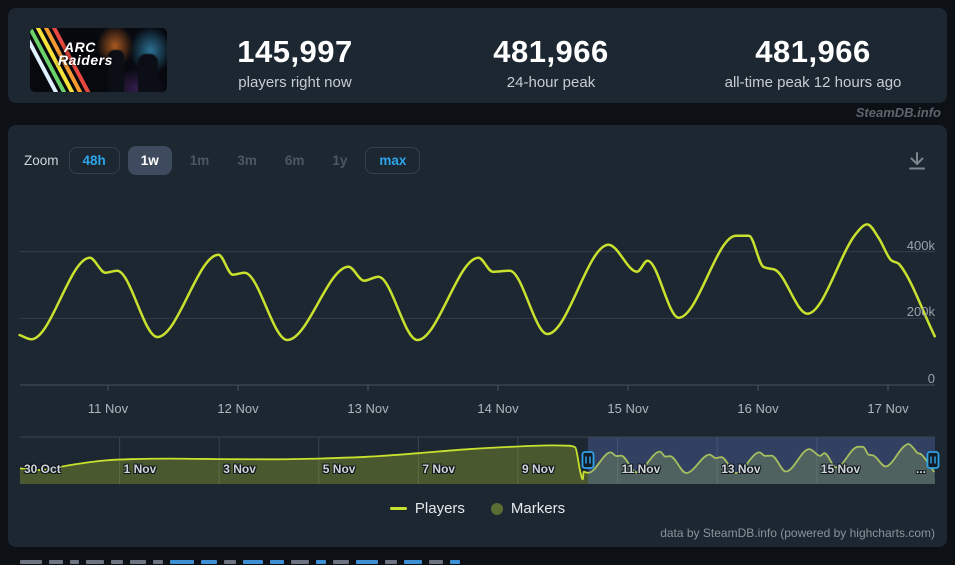  I want to click on stat-players-now: 145,997 players right now, so click(295, 63).